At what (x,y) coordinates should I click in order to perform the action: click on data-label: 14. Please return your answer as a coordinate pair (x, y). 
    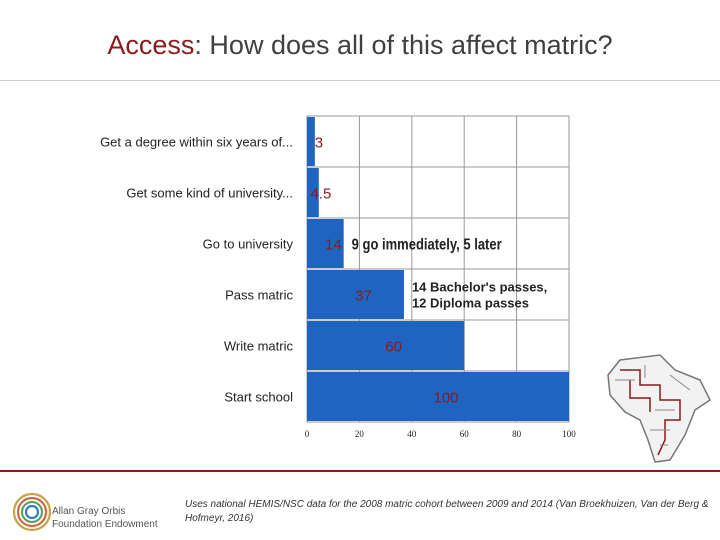
    Looking at the image, I should click on (333, 245).